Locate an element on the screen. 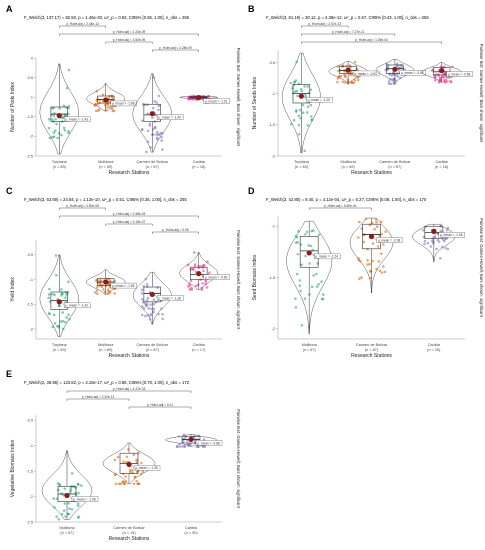 The width and height of the screenshot is (485, 550). violin-group: μ_mean = -0.63 Mollitona(n = 69) is located at coordinates (354, 114).